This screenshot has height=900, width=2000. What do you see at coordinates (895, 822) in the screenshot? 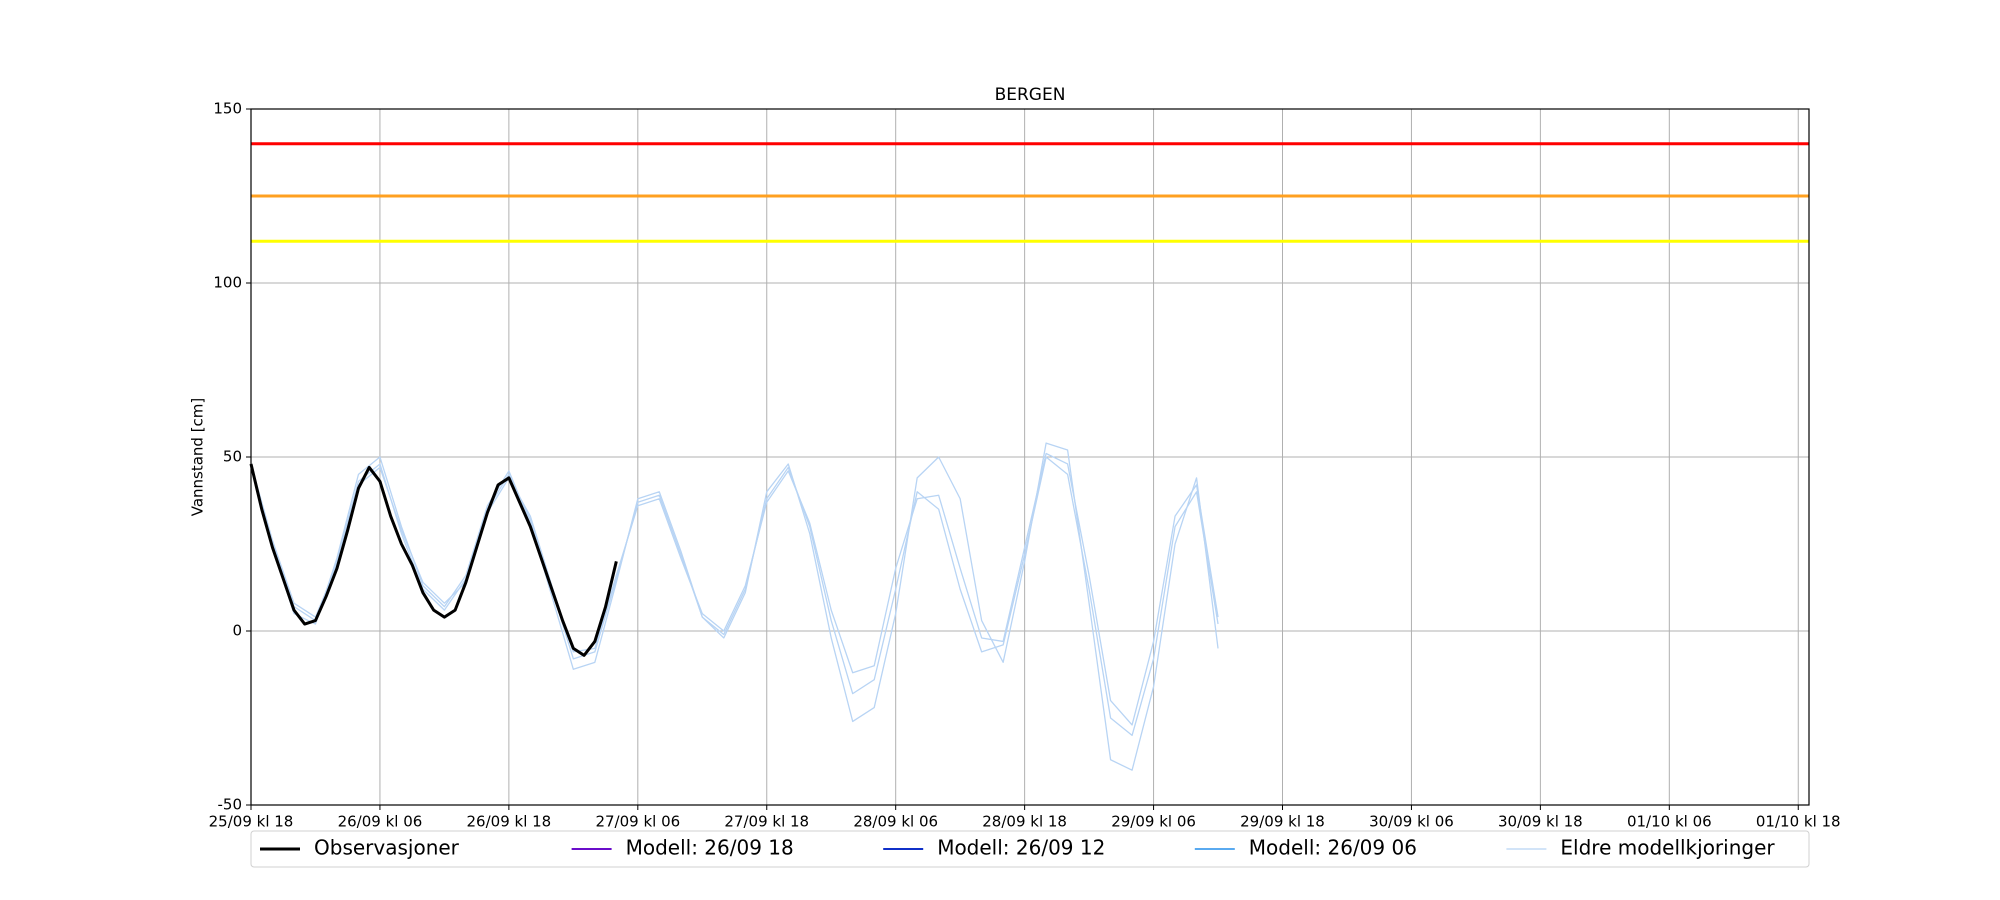
I see `x-tick-label: 28/09 kl 06` at bounding box center [895, 822].